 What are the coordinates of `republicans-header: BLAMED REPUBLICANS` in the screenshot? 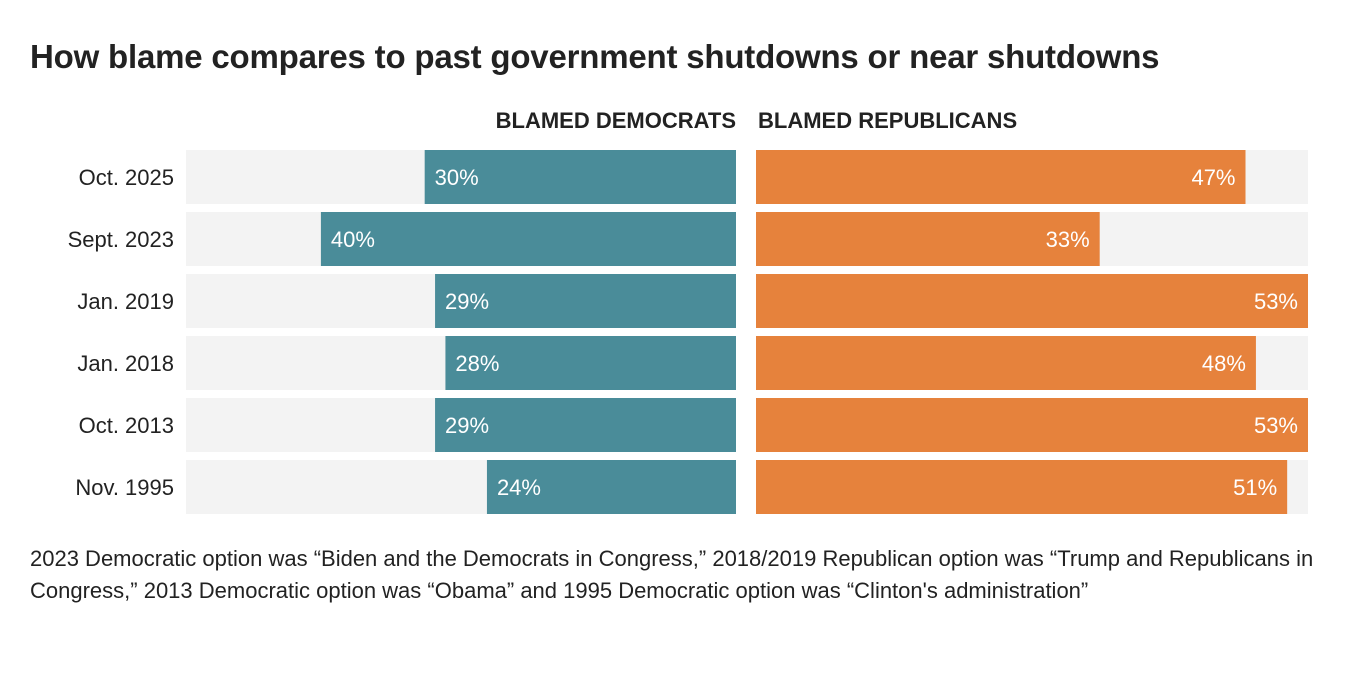 It's located at (888, 120).